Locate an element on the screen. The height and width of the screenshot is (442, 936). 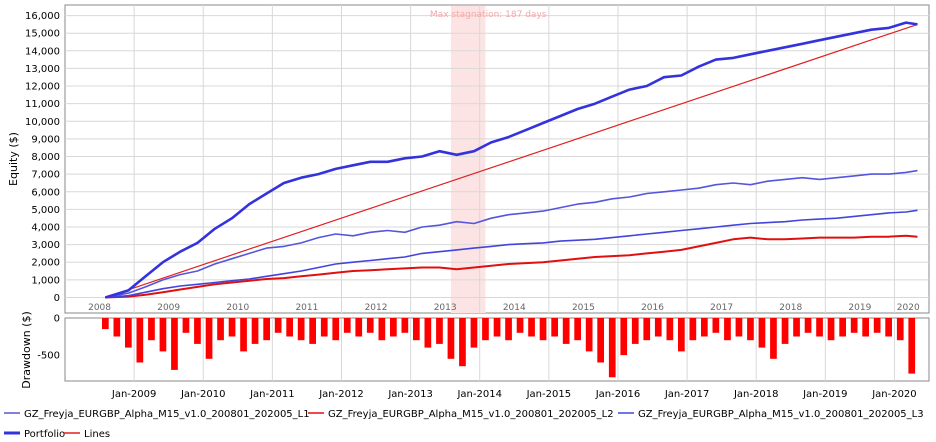
year-label: 2012 is located at coordinates (376, 308).